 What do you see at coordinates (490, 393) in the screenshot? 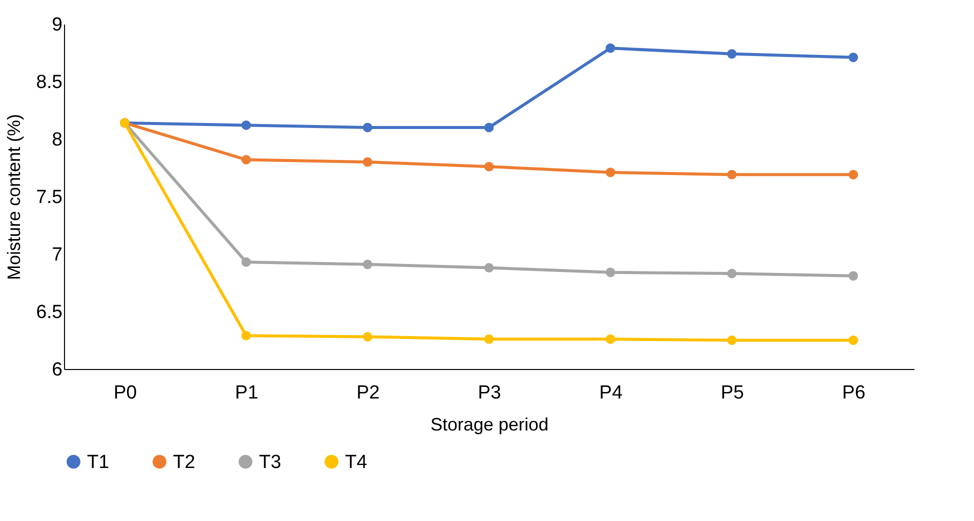
I see `x-tick-label: P3` at bounding box center [490, 393].